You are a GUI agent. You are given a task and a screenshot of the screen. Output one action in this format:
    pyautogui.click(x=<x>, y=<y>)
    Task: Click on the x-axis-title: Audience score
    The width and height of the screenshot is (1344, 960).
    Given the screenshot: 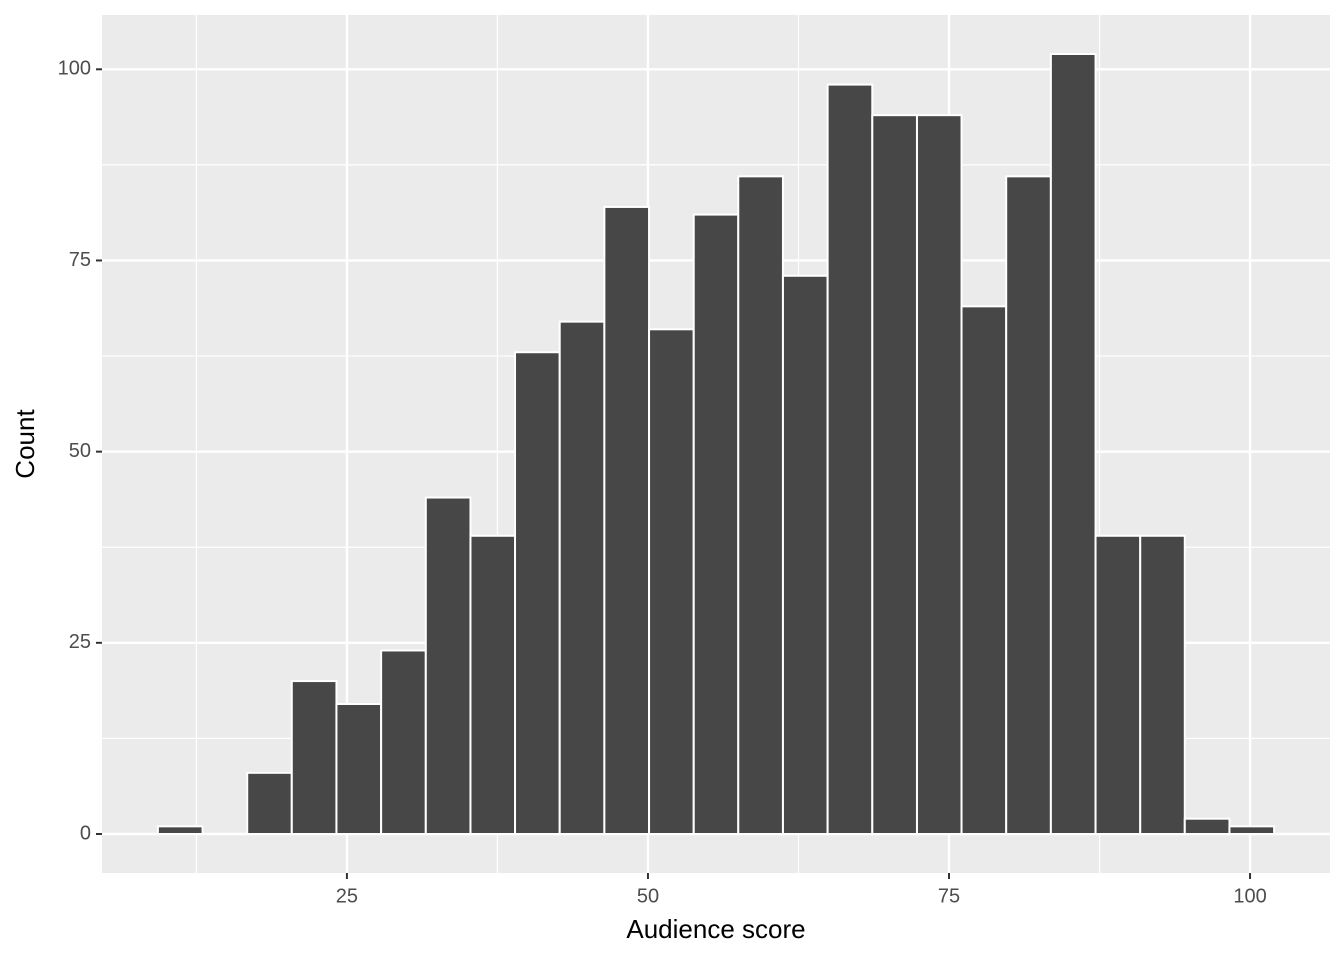 What is the action you would take?
    pyautogui.click(x=715, y=929)
    